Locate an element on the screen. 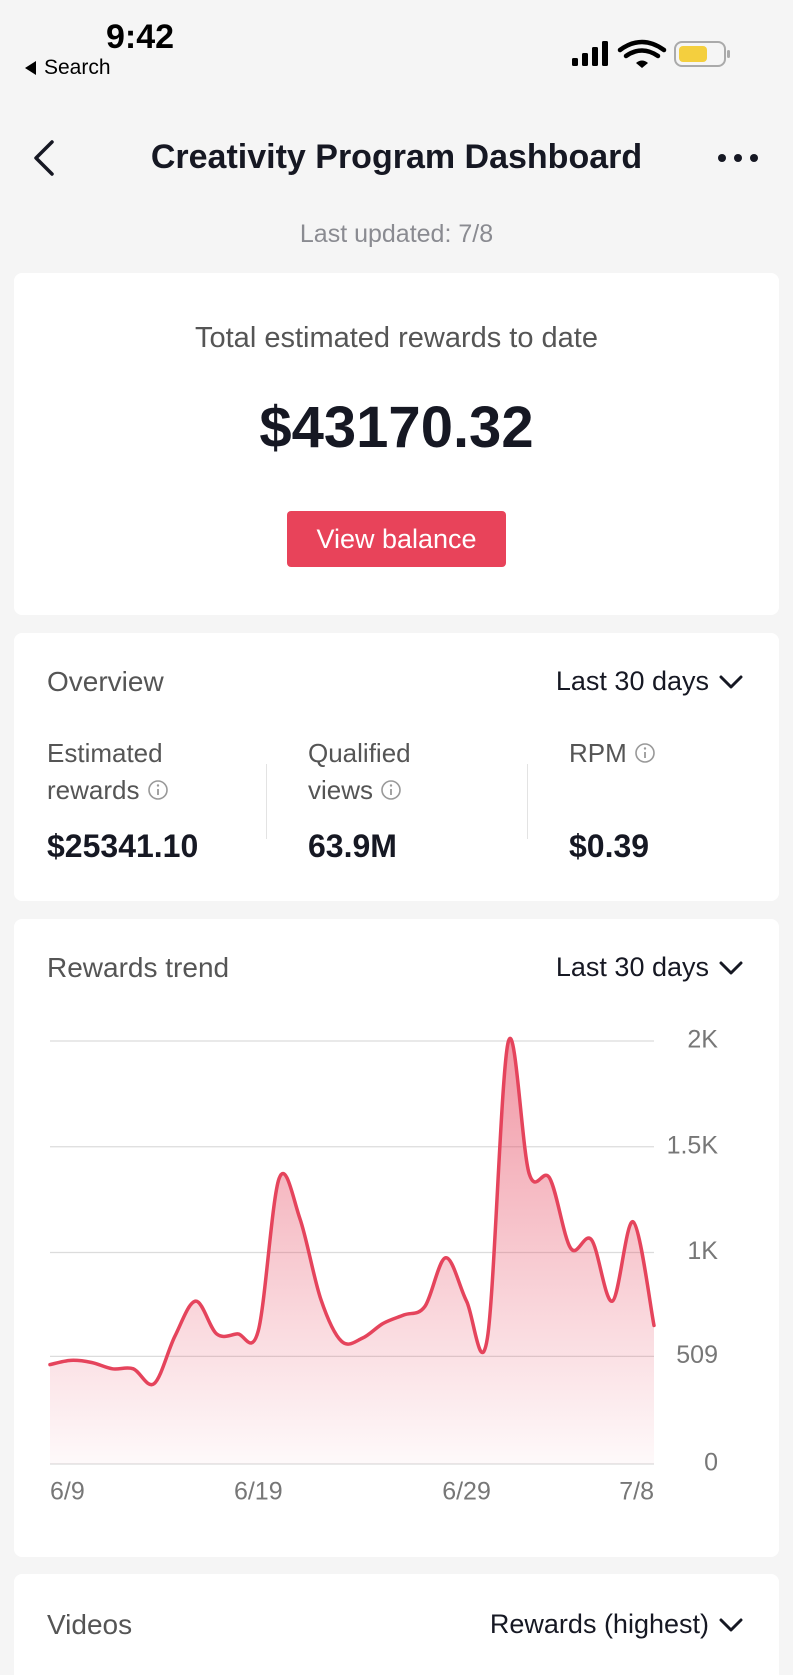  back-to-app: Search is located at coordinates (67, 68).